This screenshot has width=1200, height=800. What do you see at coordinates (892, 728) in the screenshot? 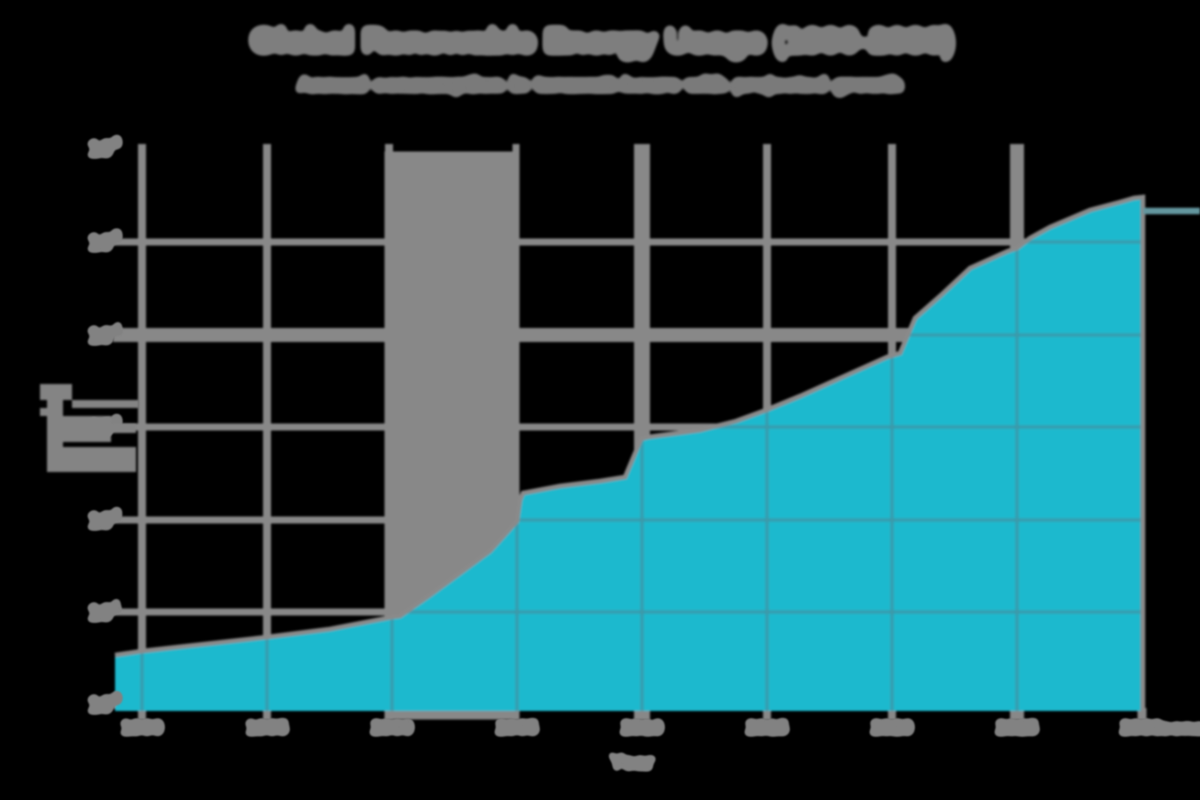
I see `svg-text: 2020` at bounding box center [892, 728].